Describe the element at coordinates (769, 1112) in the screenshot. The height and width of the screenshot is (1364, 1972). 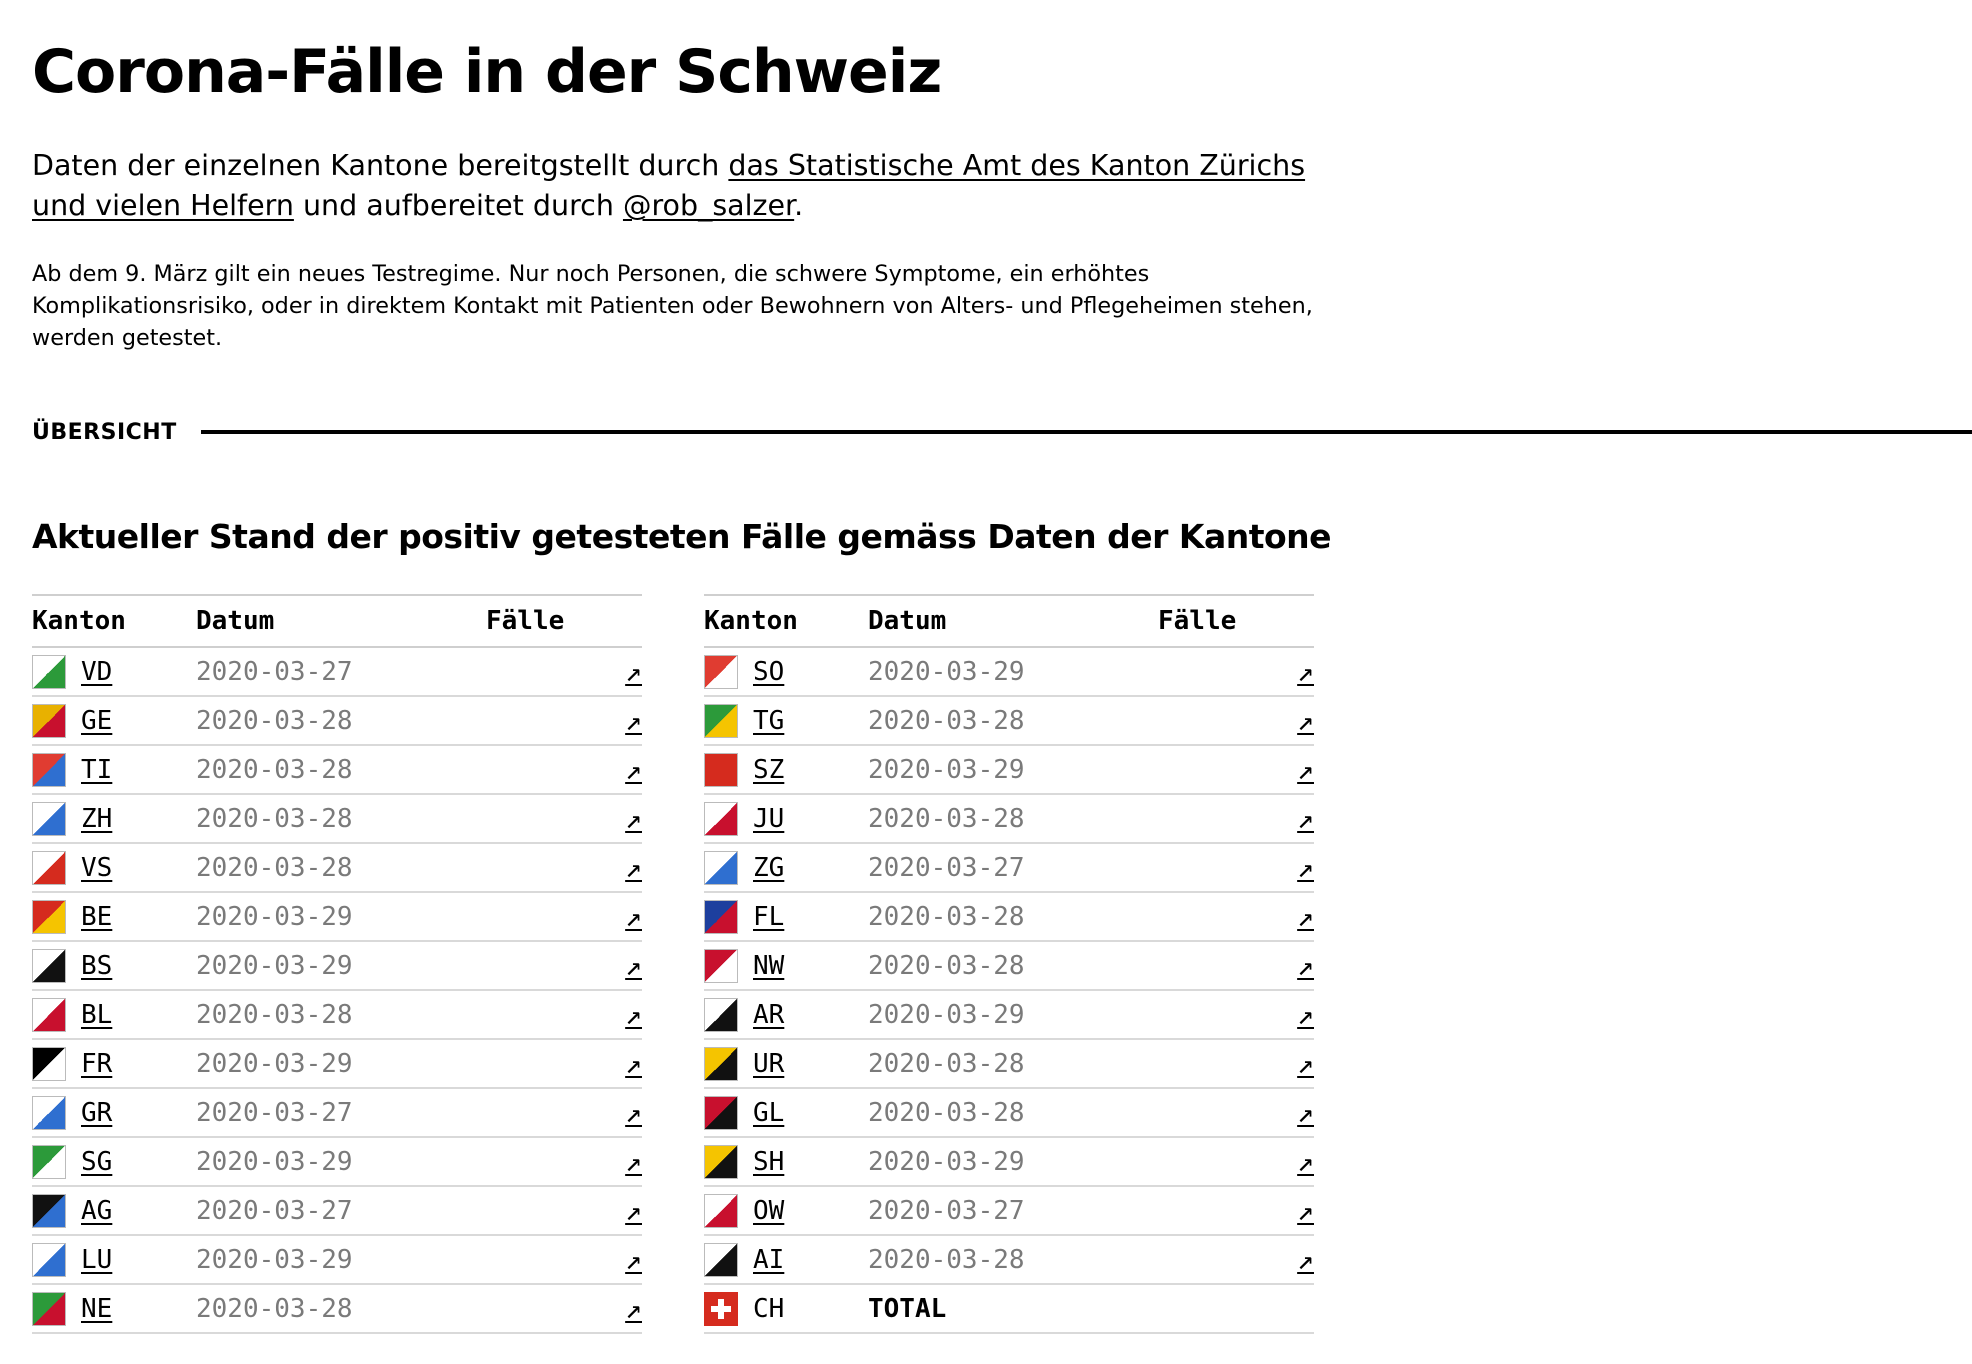
I see `kanton-link-gl: GL` at that location.